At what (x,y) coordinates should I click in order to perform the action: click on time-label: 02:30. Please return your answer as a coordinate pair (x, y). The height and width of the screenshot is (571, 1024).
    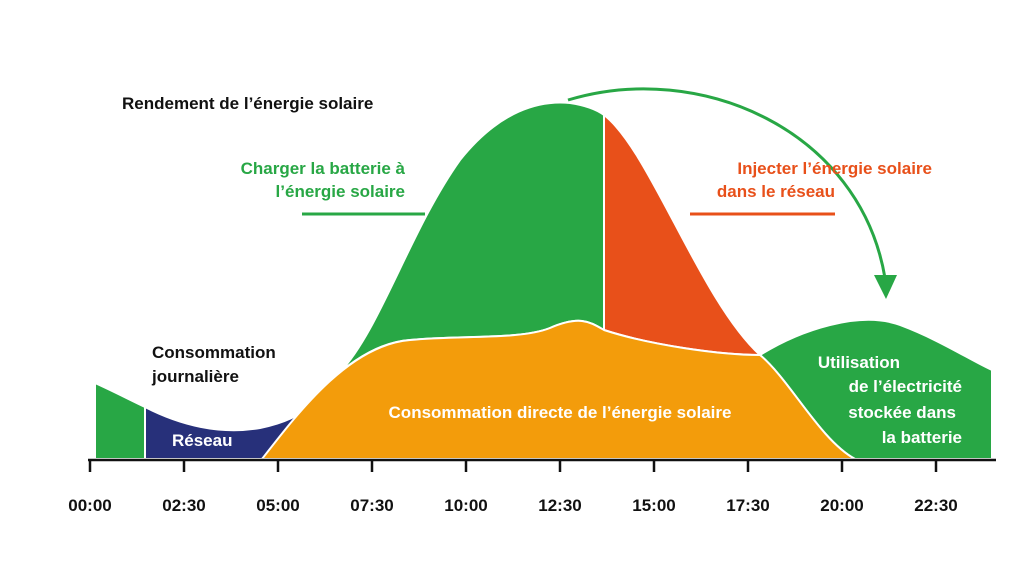
    Looking at the image, I should click on (183, 505).